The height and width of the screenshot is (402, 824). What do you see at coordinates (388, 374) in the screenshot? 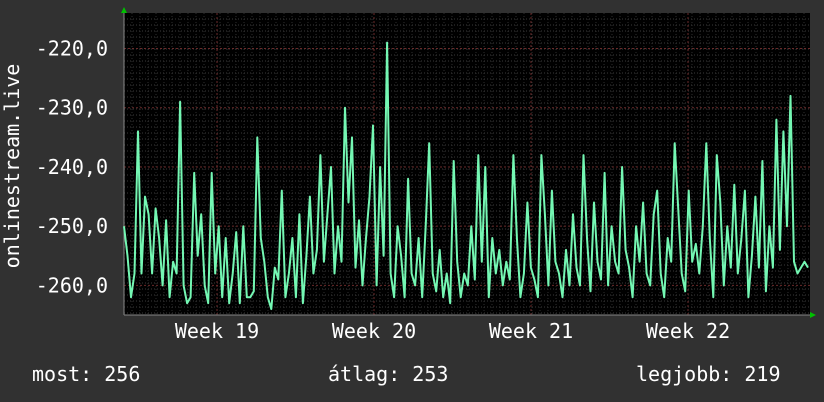
I see `average-value: átlag: 253` at bounding box center [388, 374].